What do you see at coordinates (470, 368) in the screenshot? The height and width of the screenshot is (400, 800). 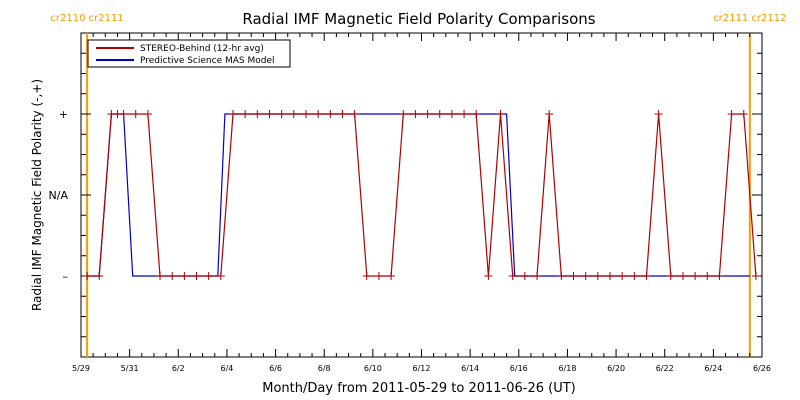 I see `x-tick-label: 6/14` at bounding box center [470, 368].